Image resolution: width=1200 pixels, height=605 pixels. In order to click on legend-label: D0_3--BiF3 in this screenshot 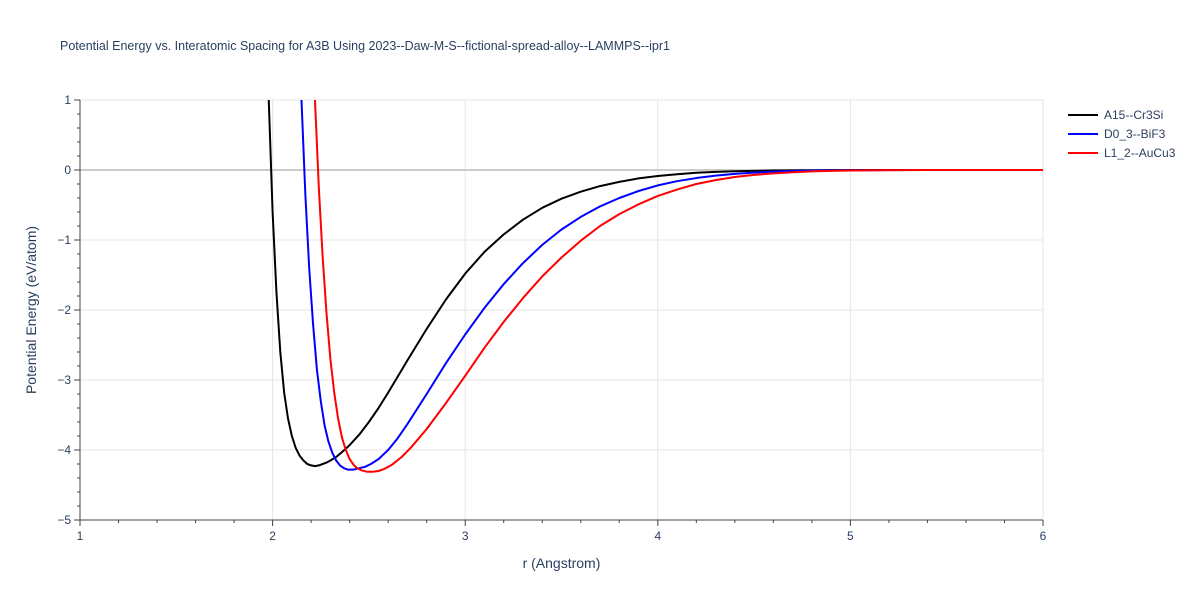, I will do `click(1135, 134)`.